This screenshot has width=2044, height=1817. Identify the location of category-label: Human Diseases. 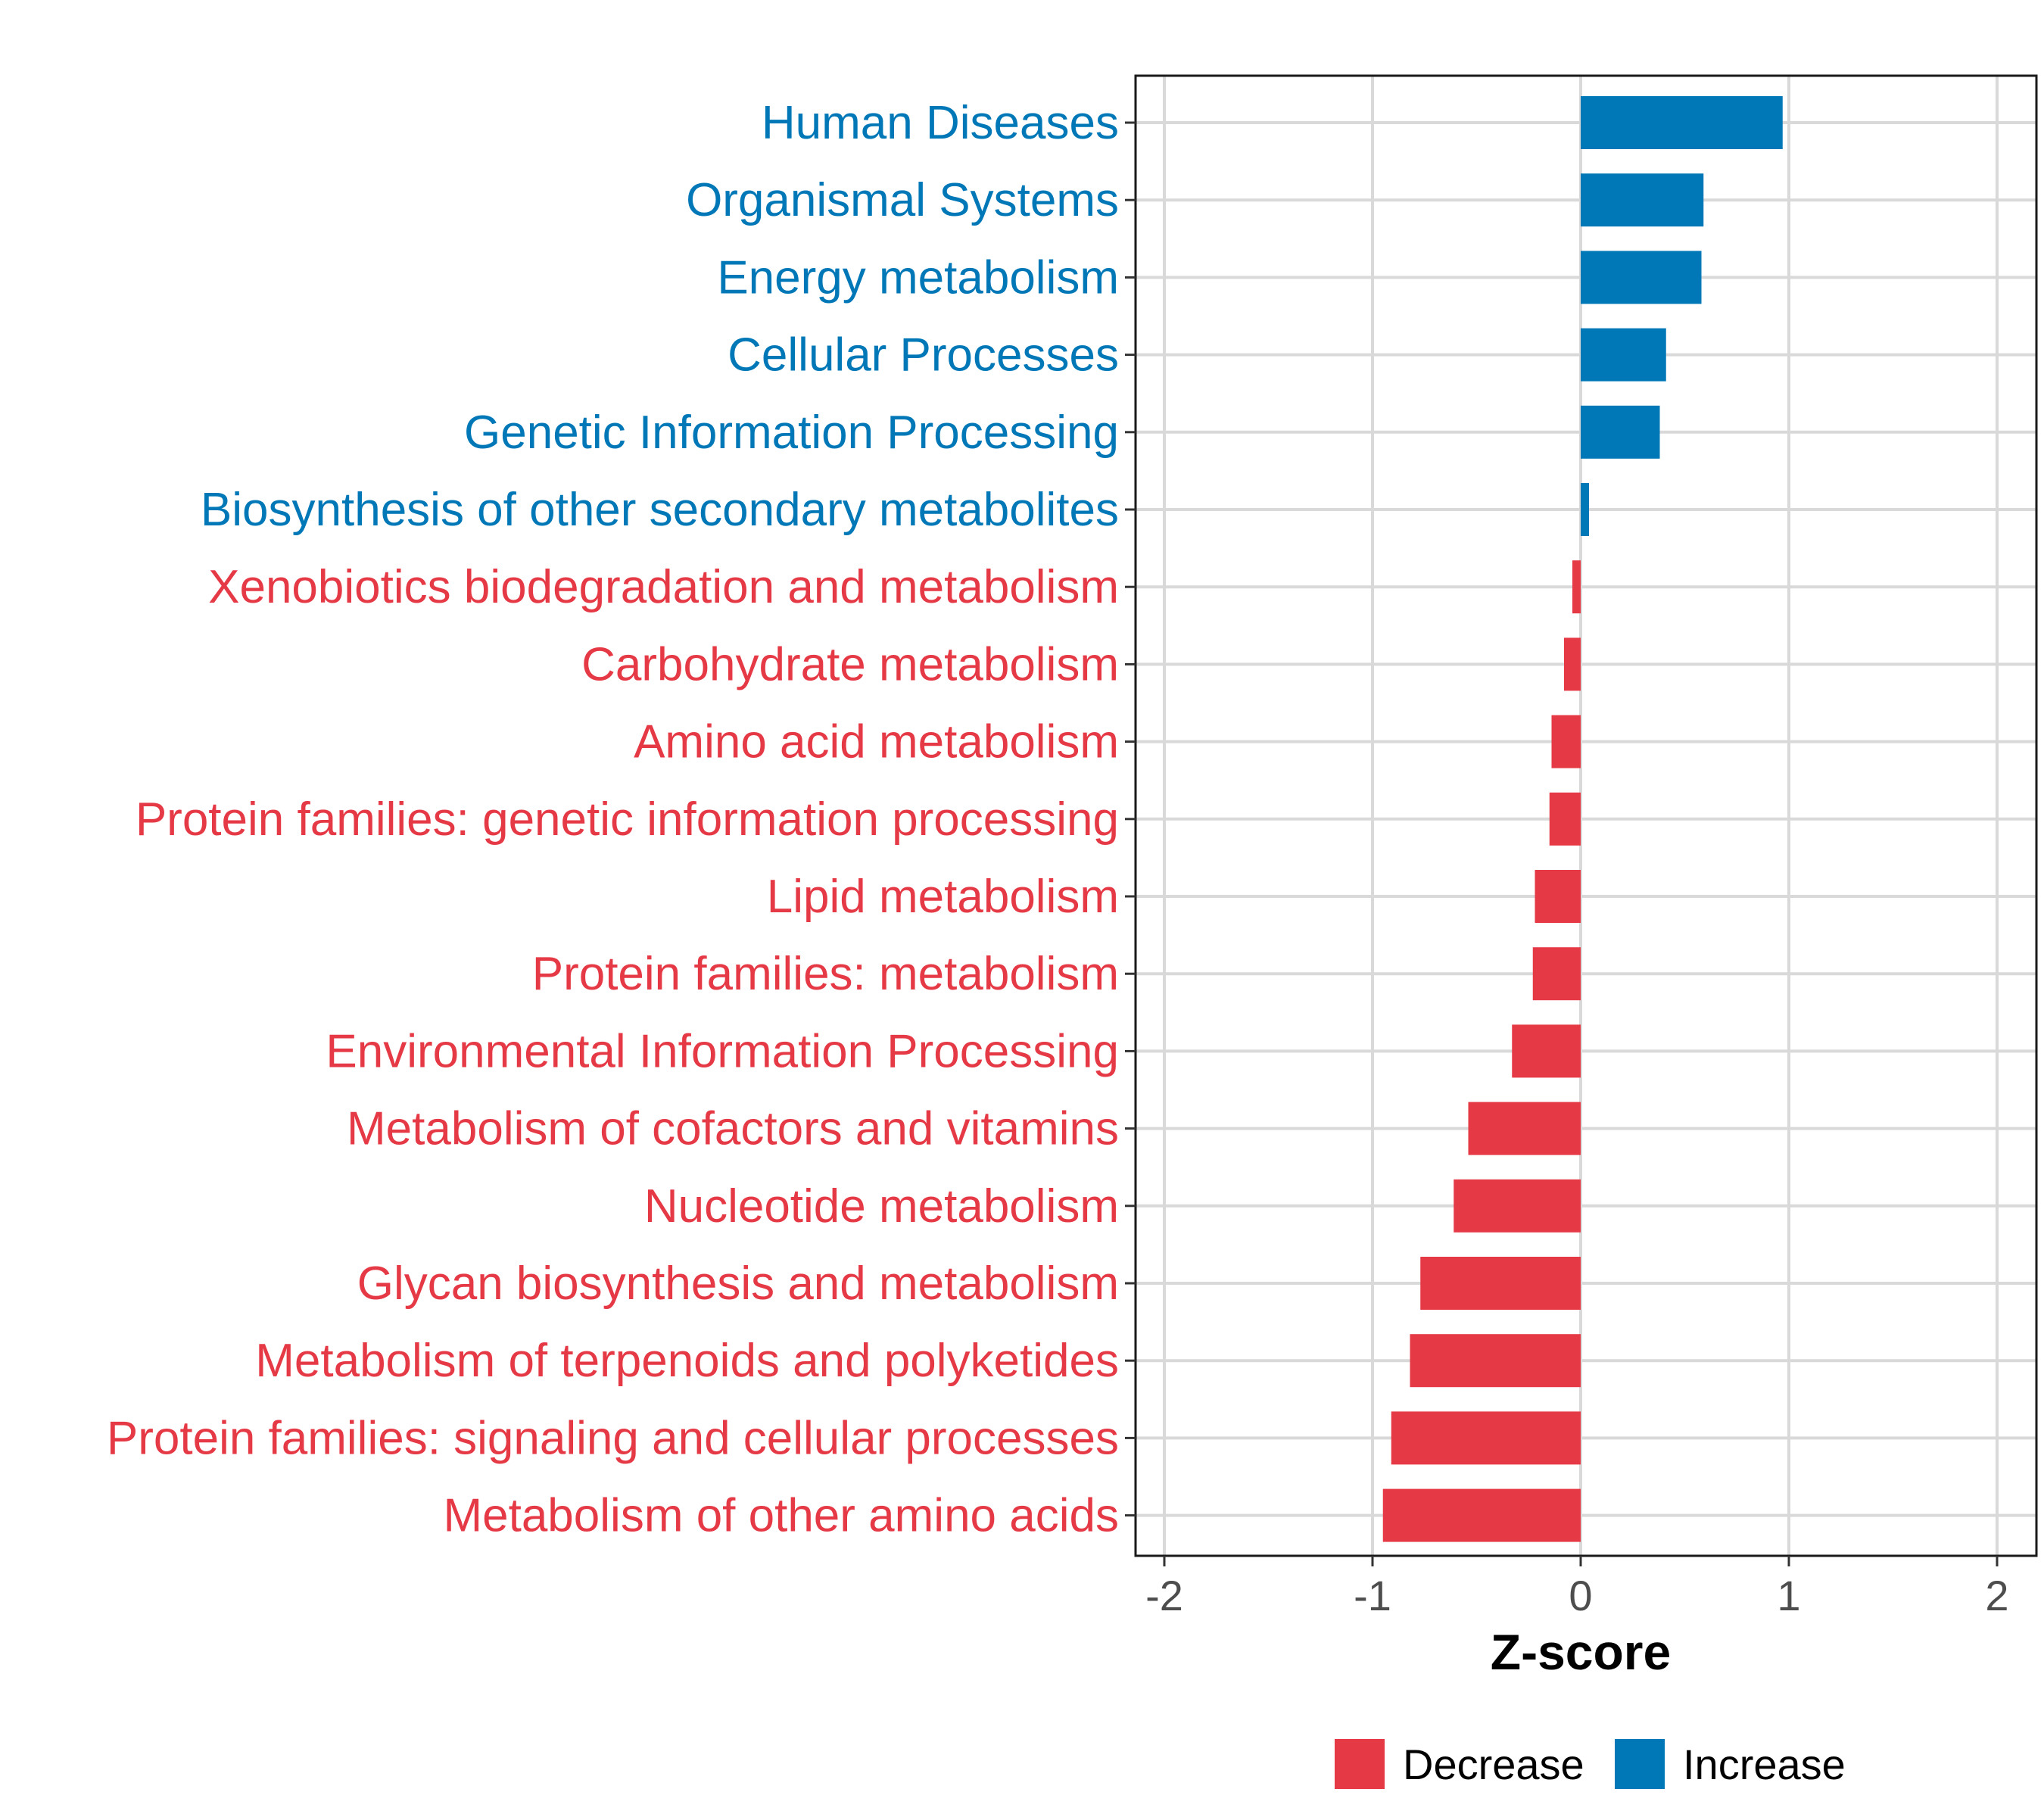
(940, 123).